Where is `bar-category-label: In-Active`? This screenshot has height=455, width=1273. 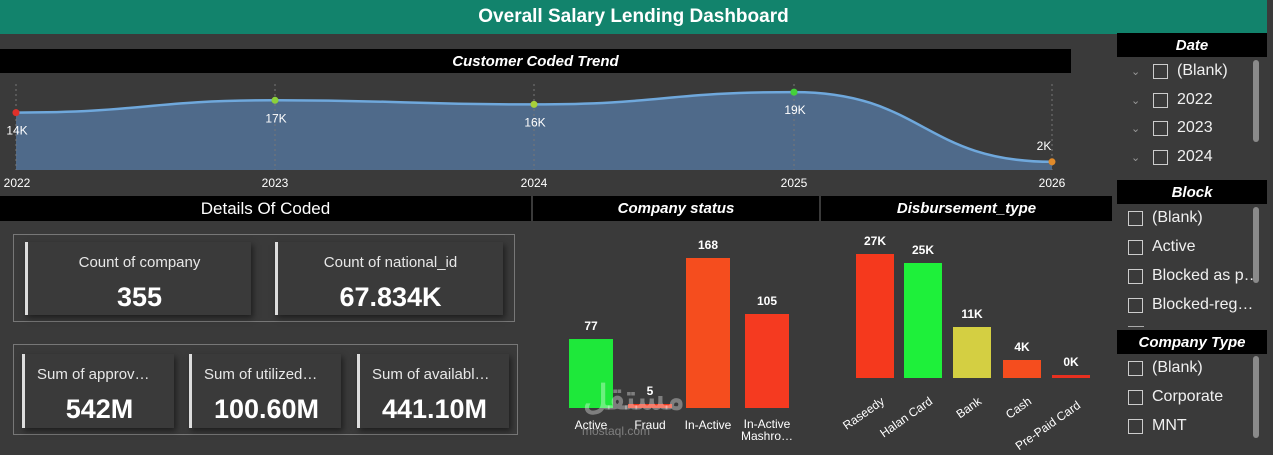
bar-category-label: In-Active is located at coordinates (708, 425).